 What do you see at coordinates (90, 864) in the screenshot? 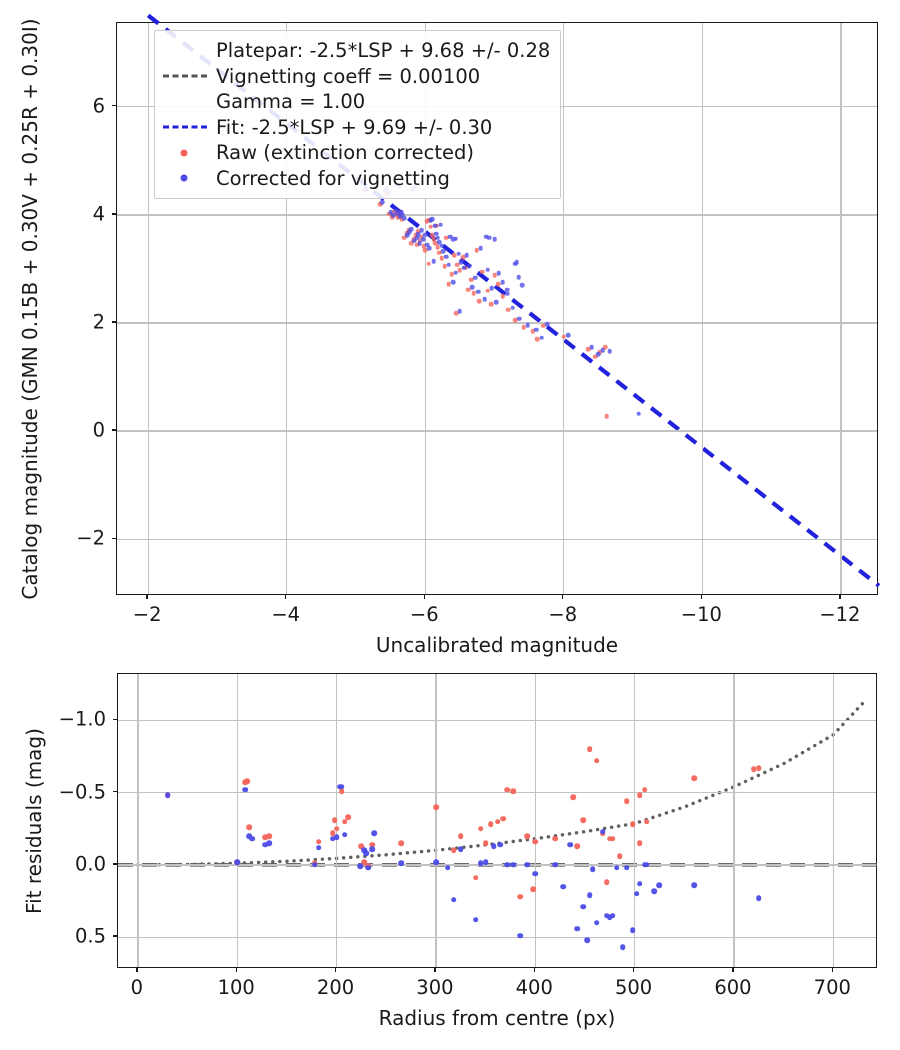
I see `y-tick-label: 0.0` at bounding box center [90, 864].